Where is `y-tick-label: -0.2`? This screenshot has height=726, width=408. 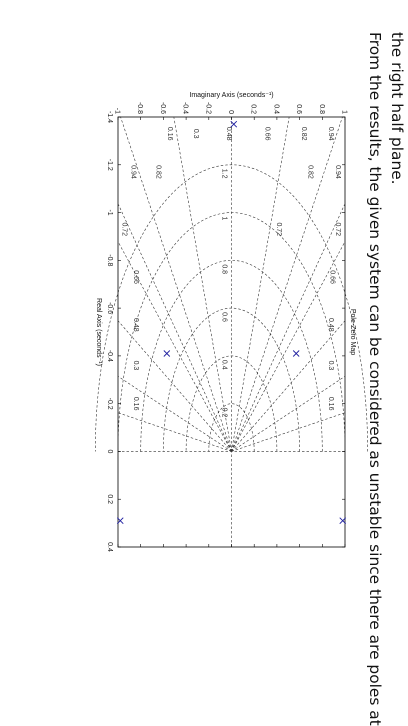 y-tick-label: -0.2 is located at coordinates (207, 108).